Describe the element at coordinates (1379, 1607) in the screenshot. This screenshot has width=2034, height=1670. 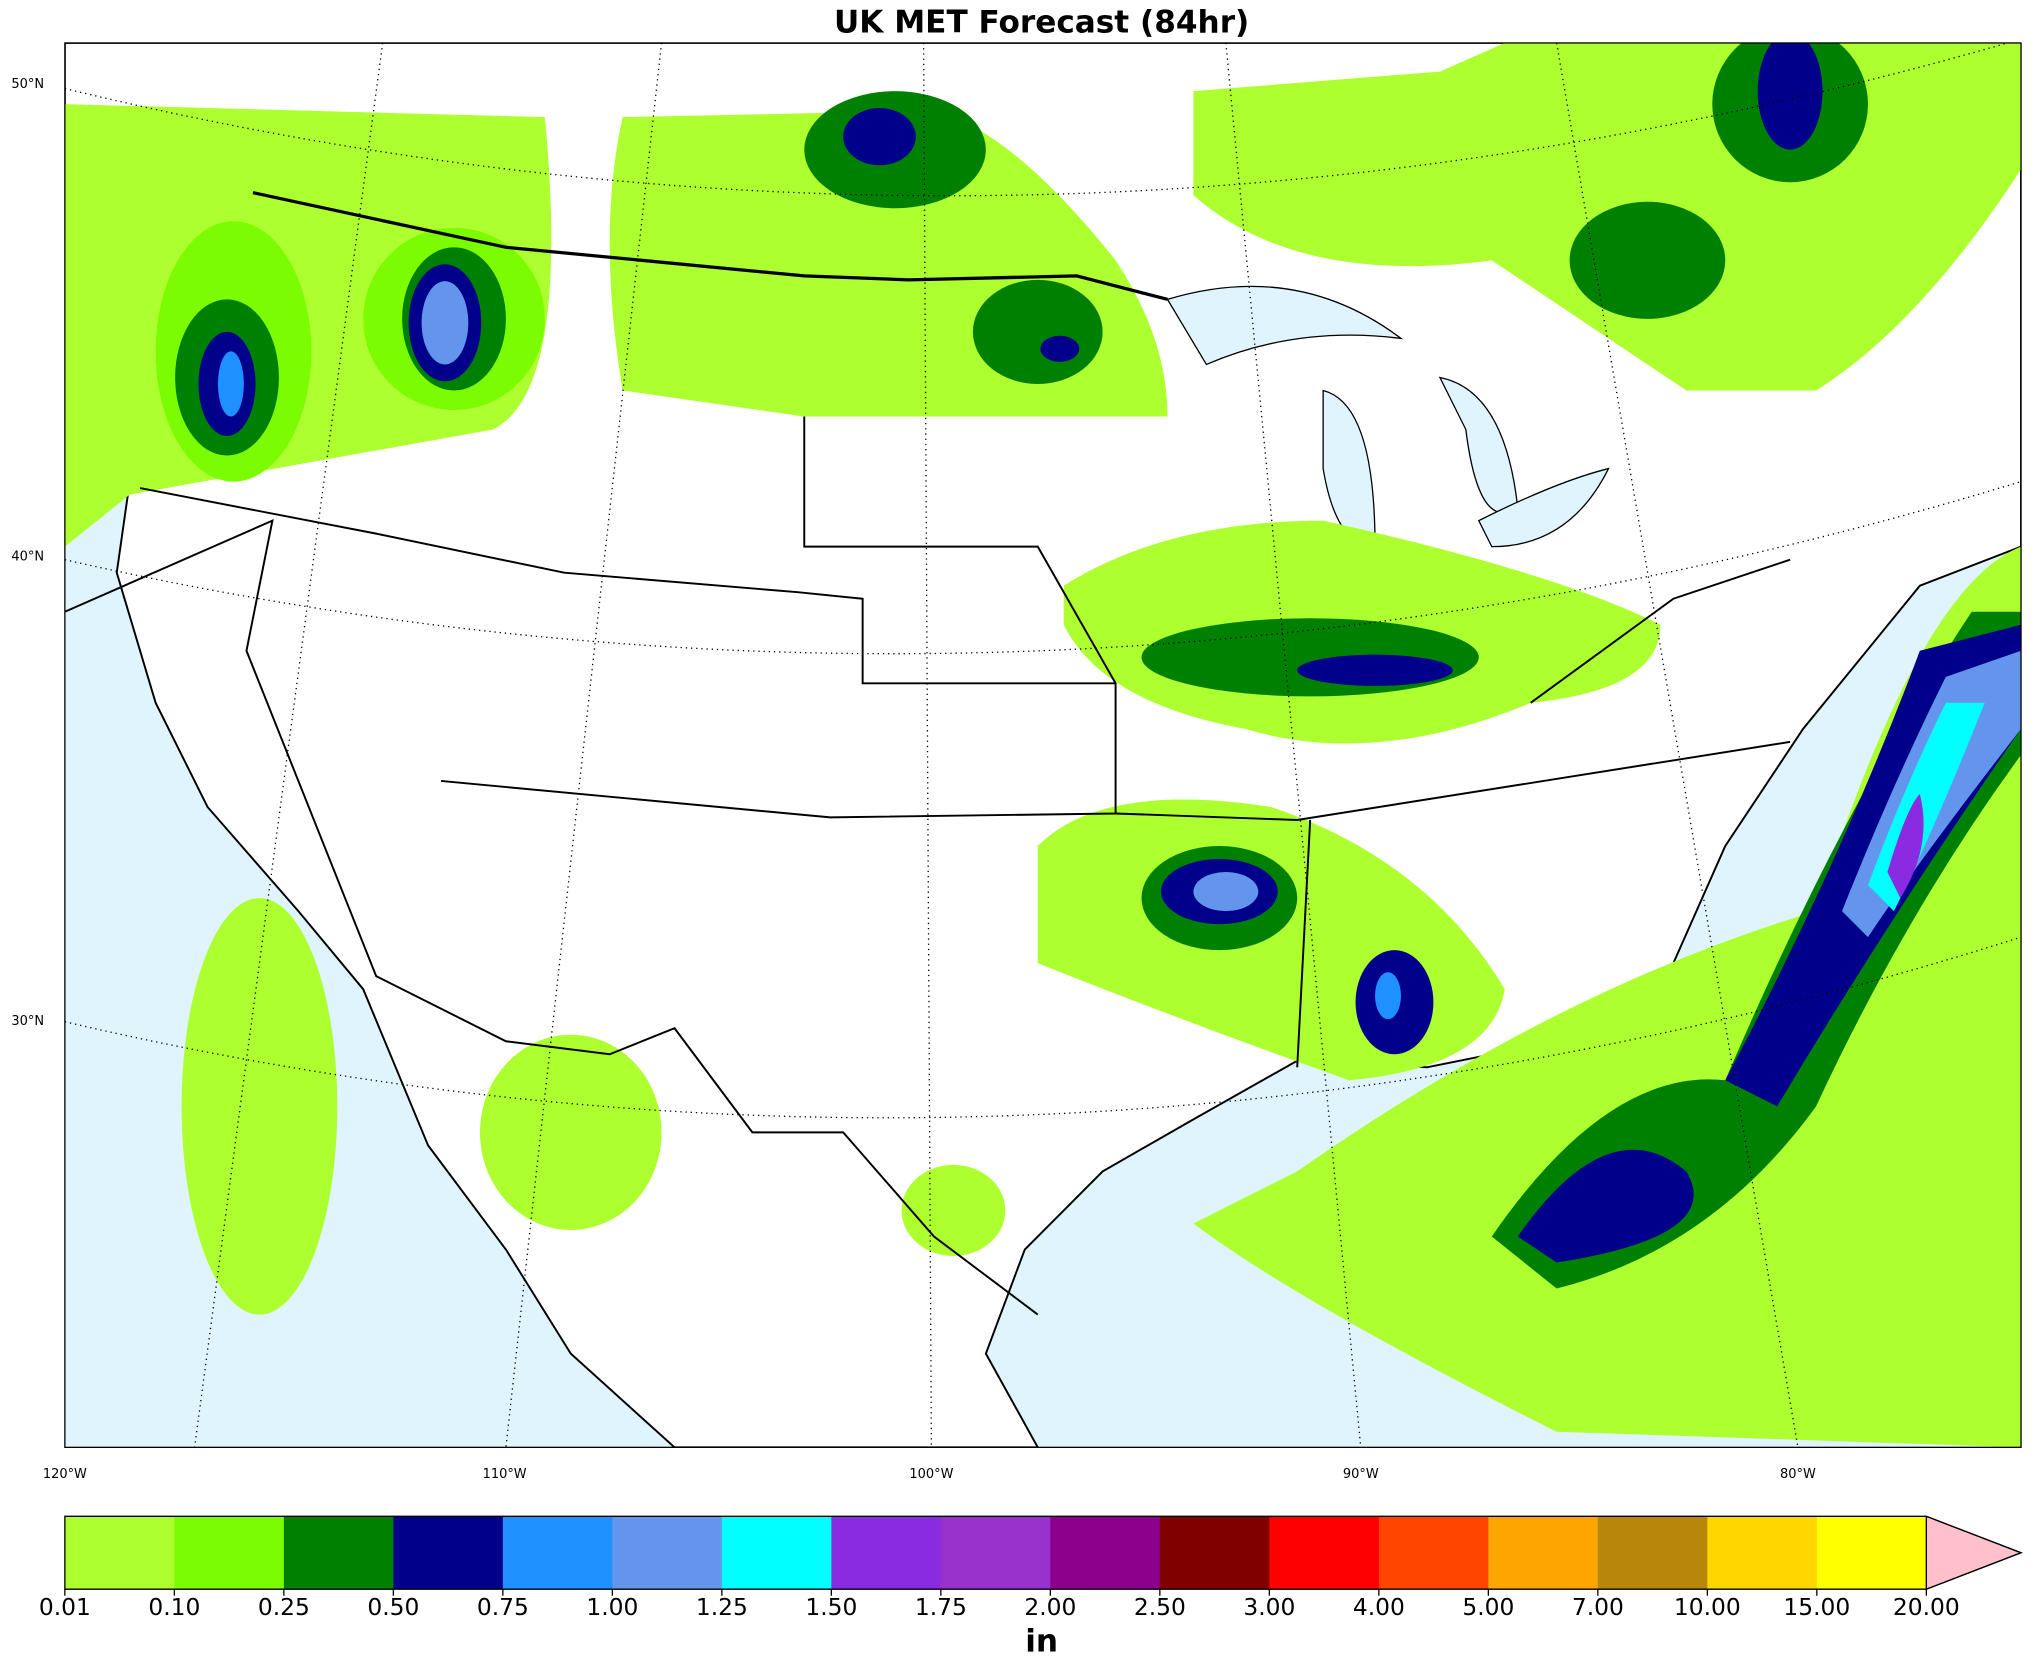
I see `colorbar-tick-label: 4.00` at that location.